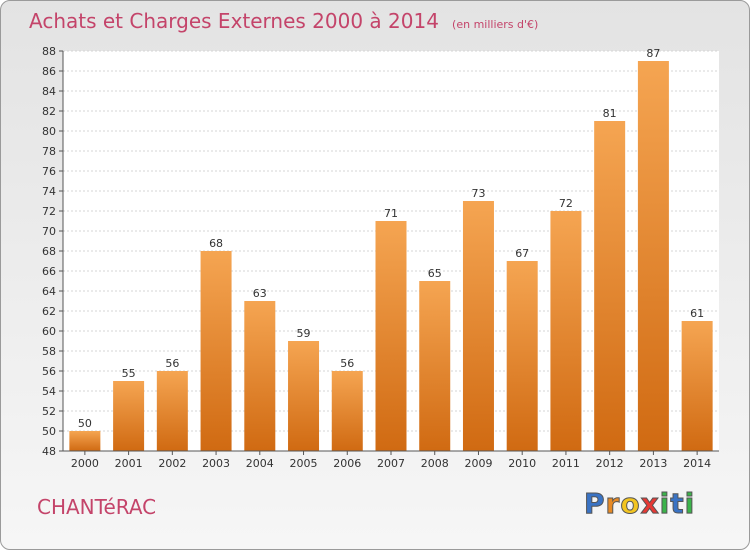  Describe the element at coordinates (478, 463) in the screenshot. I see `x-tick-label: 2009` at that location.